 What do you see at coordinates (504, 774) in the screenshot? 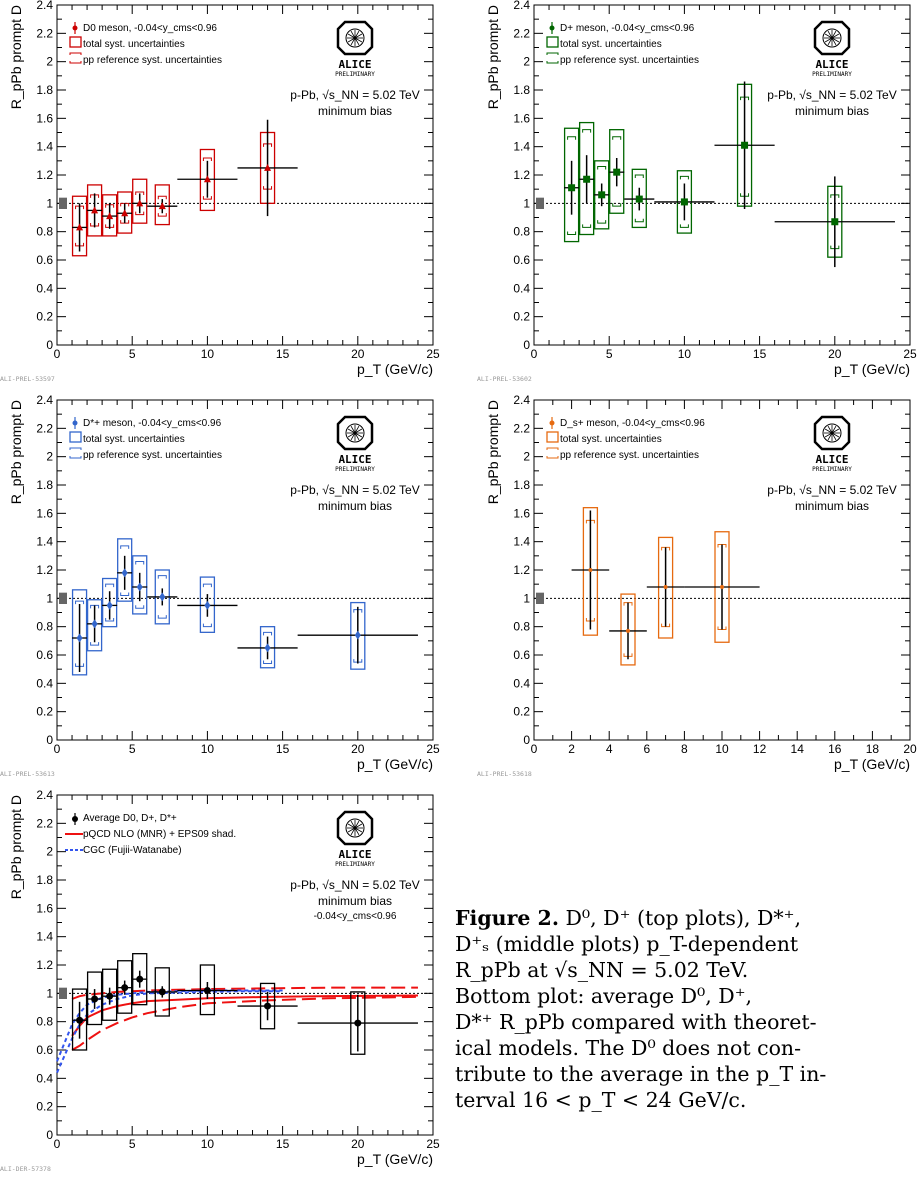
I see `preliminary-tag: ALI-PREL-53618` at bounding box center [504, 774].